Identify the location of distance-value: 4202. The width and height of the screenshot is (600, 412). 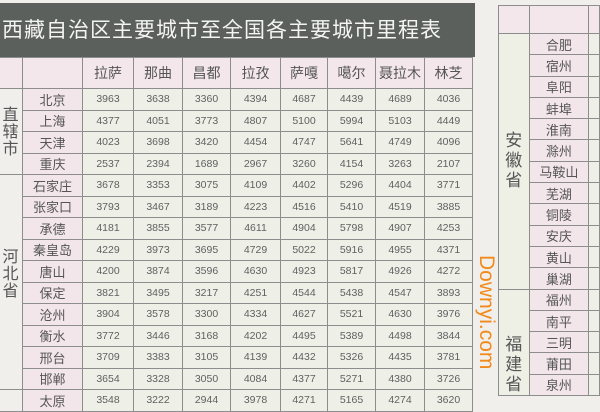
(255, 335).